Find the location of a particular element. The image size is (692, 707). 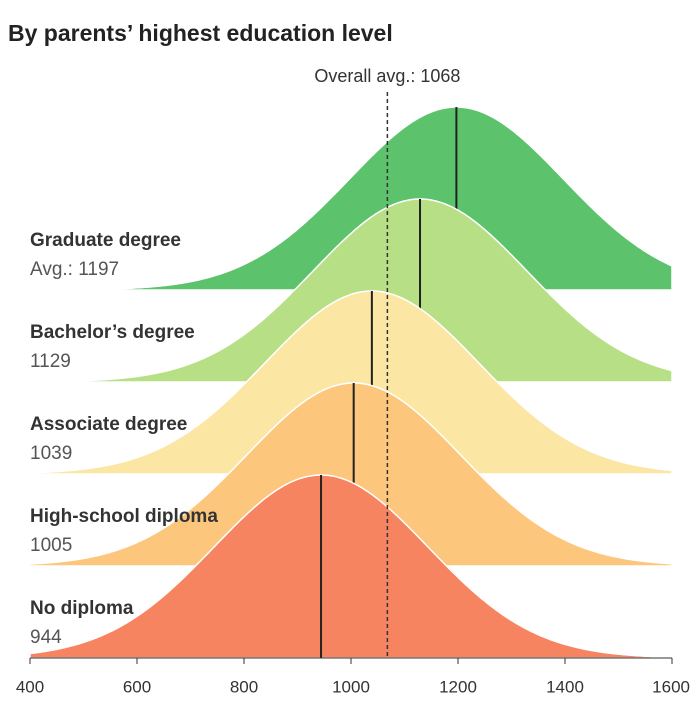

value-label: 1129 is located at coordinates (50, 361).